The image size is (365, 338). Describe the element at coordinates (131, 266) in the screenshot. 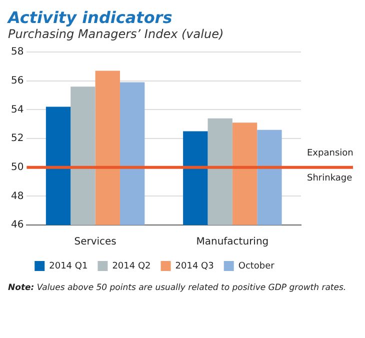

I see `legend-label: 2014 Q2` at that location.